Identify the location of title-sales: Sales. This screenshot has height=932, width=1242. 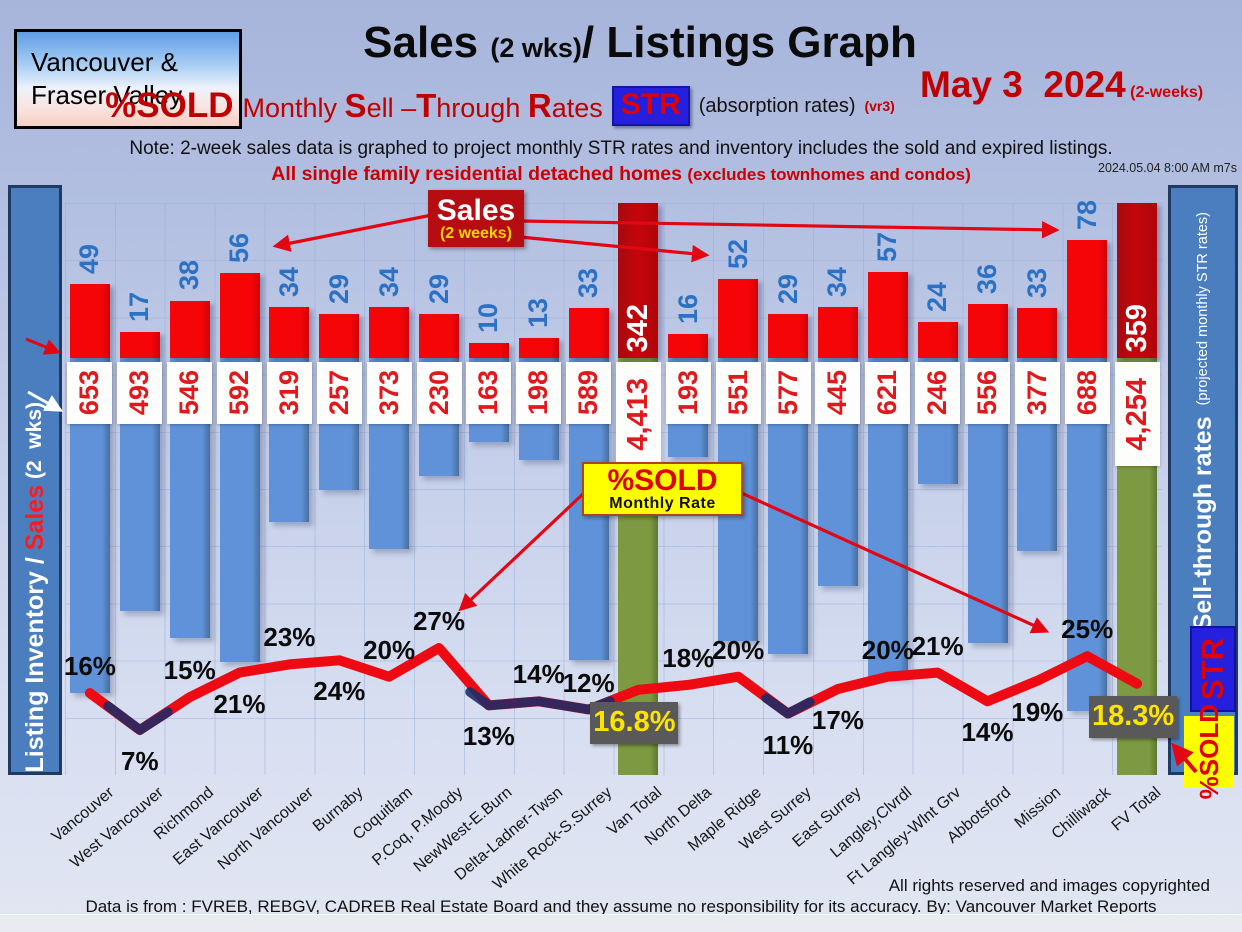
(427, 42).